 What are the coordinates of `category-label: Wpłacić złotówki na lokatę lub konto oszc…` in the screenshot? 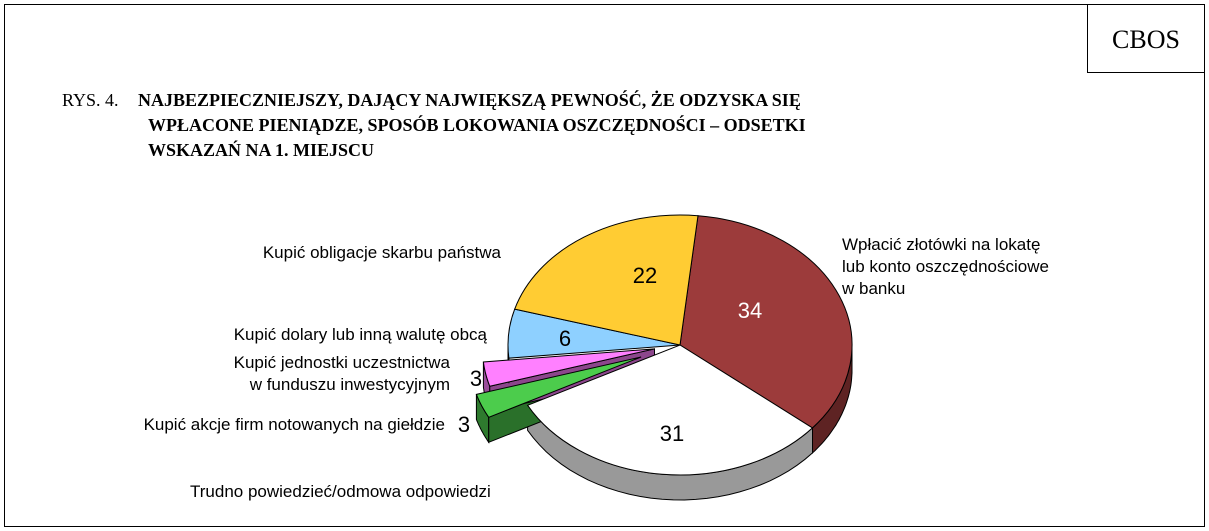 It's located at (945, 266).